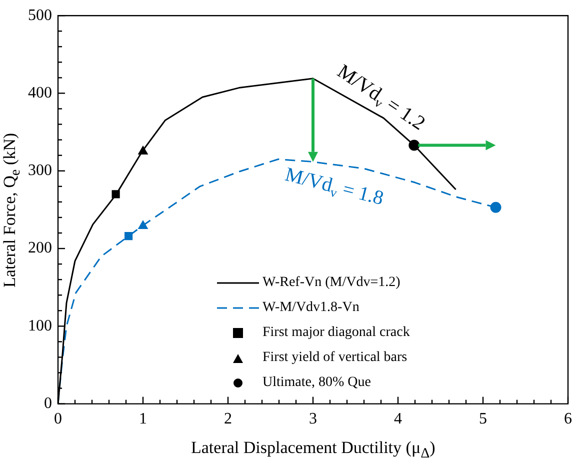 Image resolution: width=578 pixels, height=463 pixels. What do you see at coordinates (48, 403) in the screenshot?
I see `y-tick-label: 0` at bounding box center [48, 403].